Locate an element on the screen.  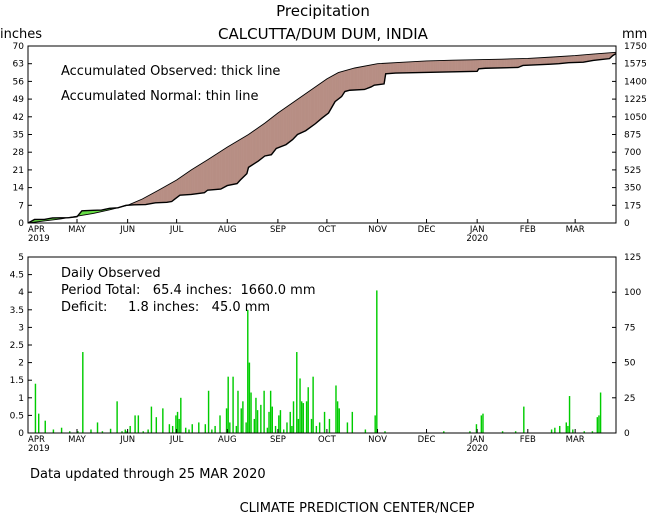
chart-subtitle: CALCUTTA/DUM DUM, INDIA is located at coordinates (323, 34).